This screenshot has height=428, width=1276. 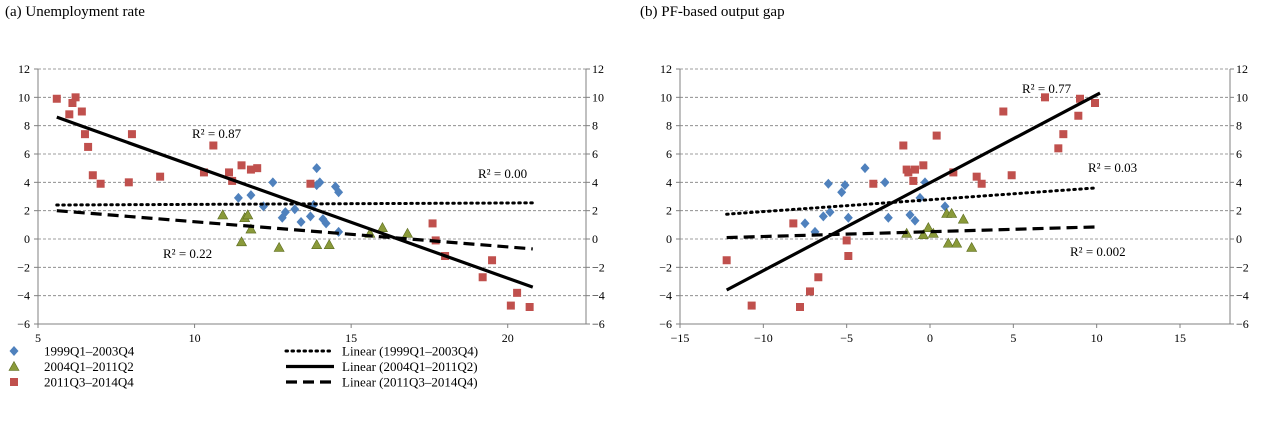 What do you see at coordinates (1242, 97) in the screenshot?
I see `y-tick-label-right: 10` at bounding box center [1242, 97].